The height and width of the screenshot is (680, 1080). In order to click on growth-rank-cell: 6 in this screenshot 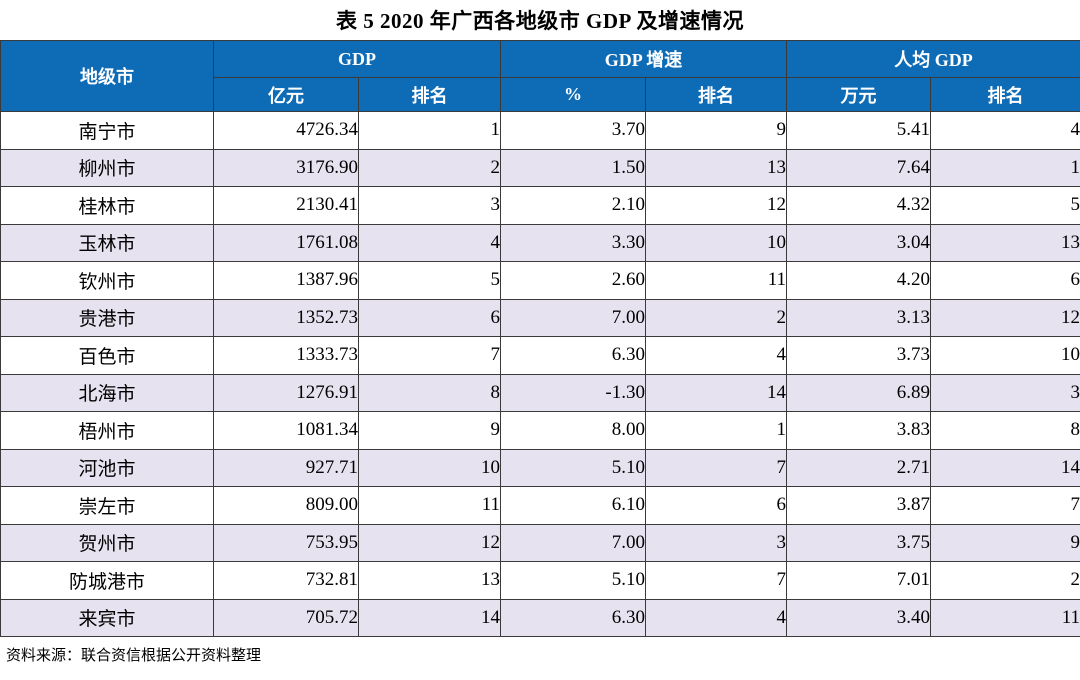, I will do `click(716, 505)`.